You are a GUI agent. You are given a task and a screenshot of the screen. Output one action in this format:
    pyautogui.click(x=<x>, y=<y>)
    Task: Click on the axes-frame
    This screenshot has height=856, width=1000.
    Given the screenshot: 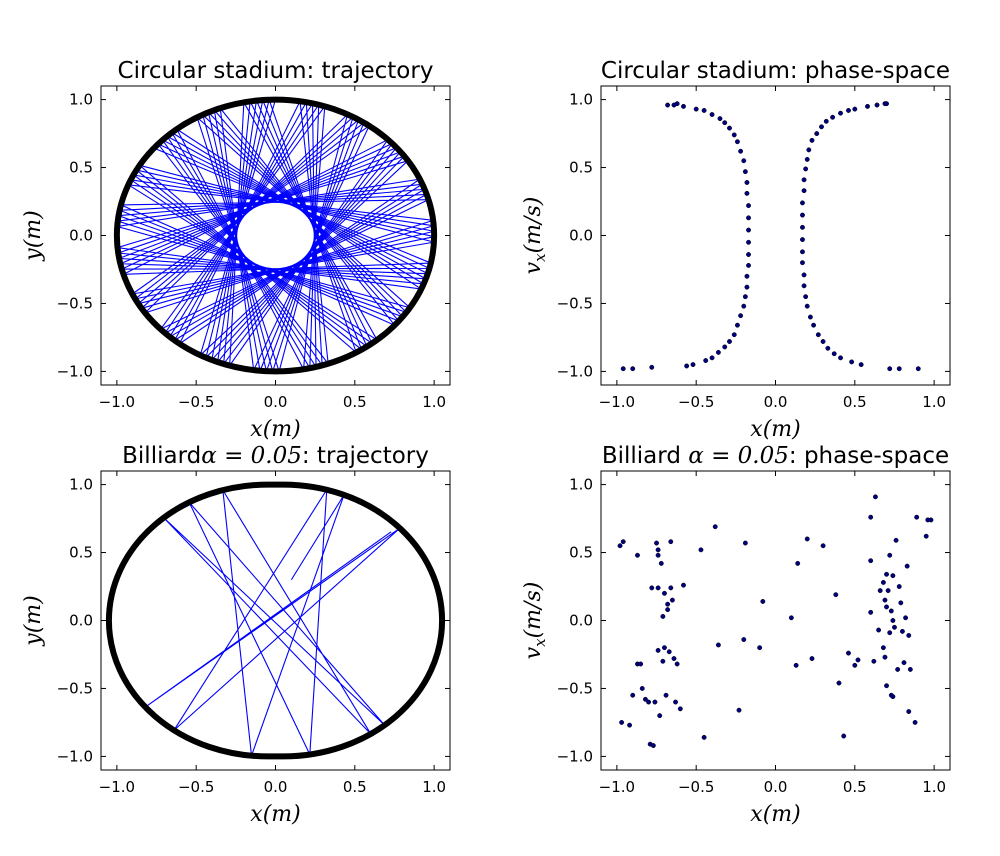 What is the action you would take?
    pyautogui.click(x=275, y=620)
    